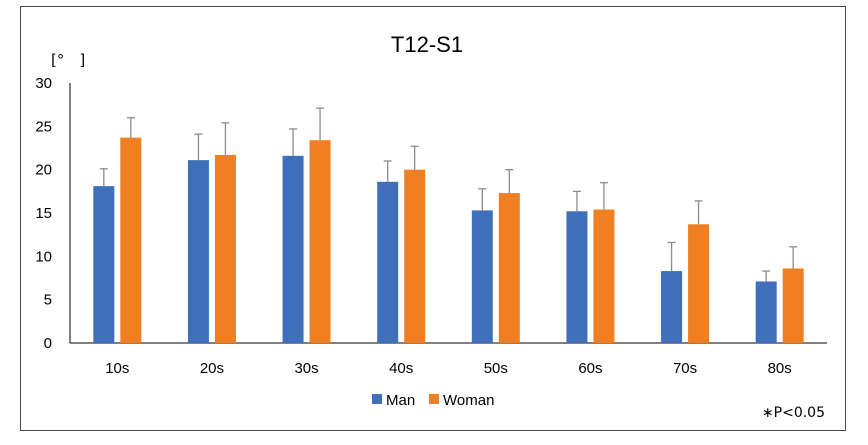  What do you see at coordinates (672, 307) in the screenshot?
I see `bar-man-70s` at bounding box center [672, 307].